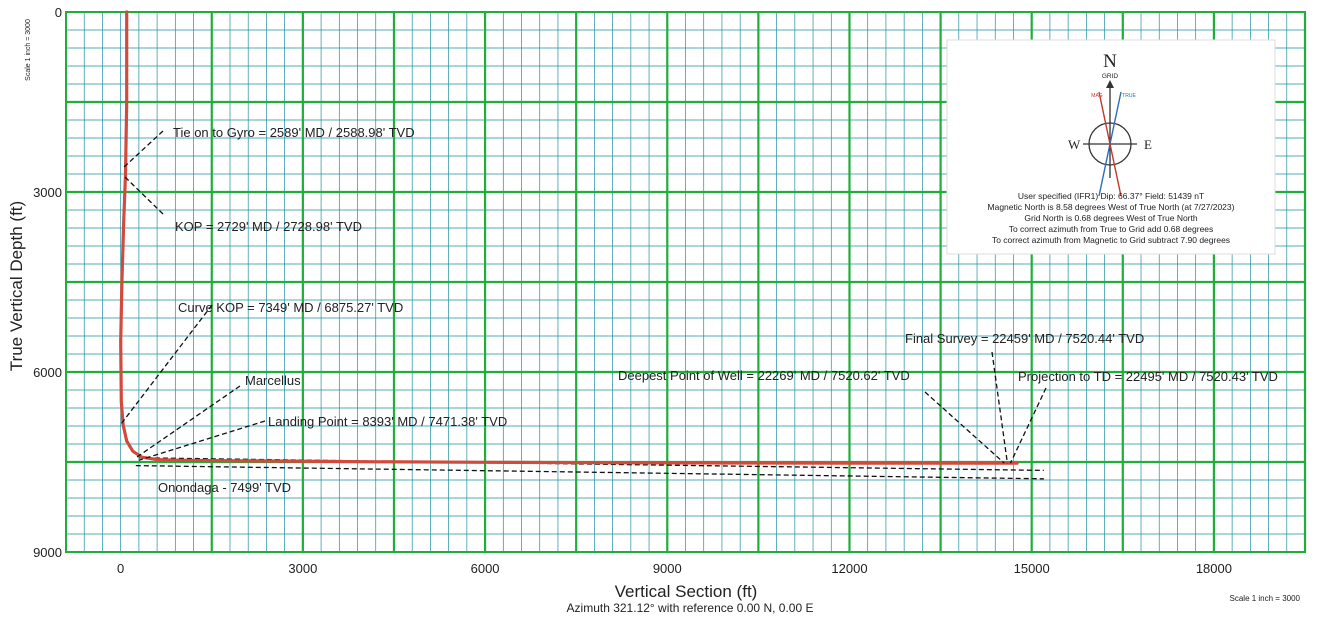  I want to click on x-axis-ticks: 0 3000 6000 9000 12000 15000 18000, so click(674, 568).